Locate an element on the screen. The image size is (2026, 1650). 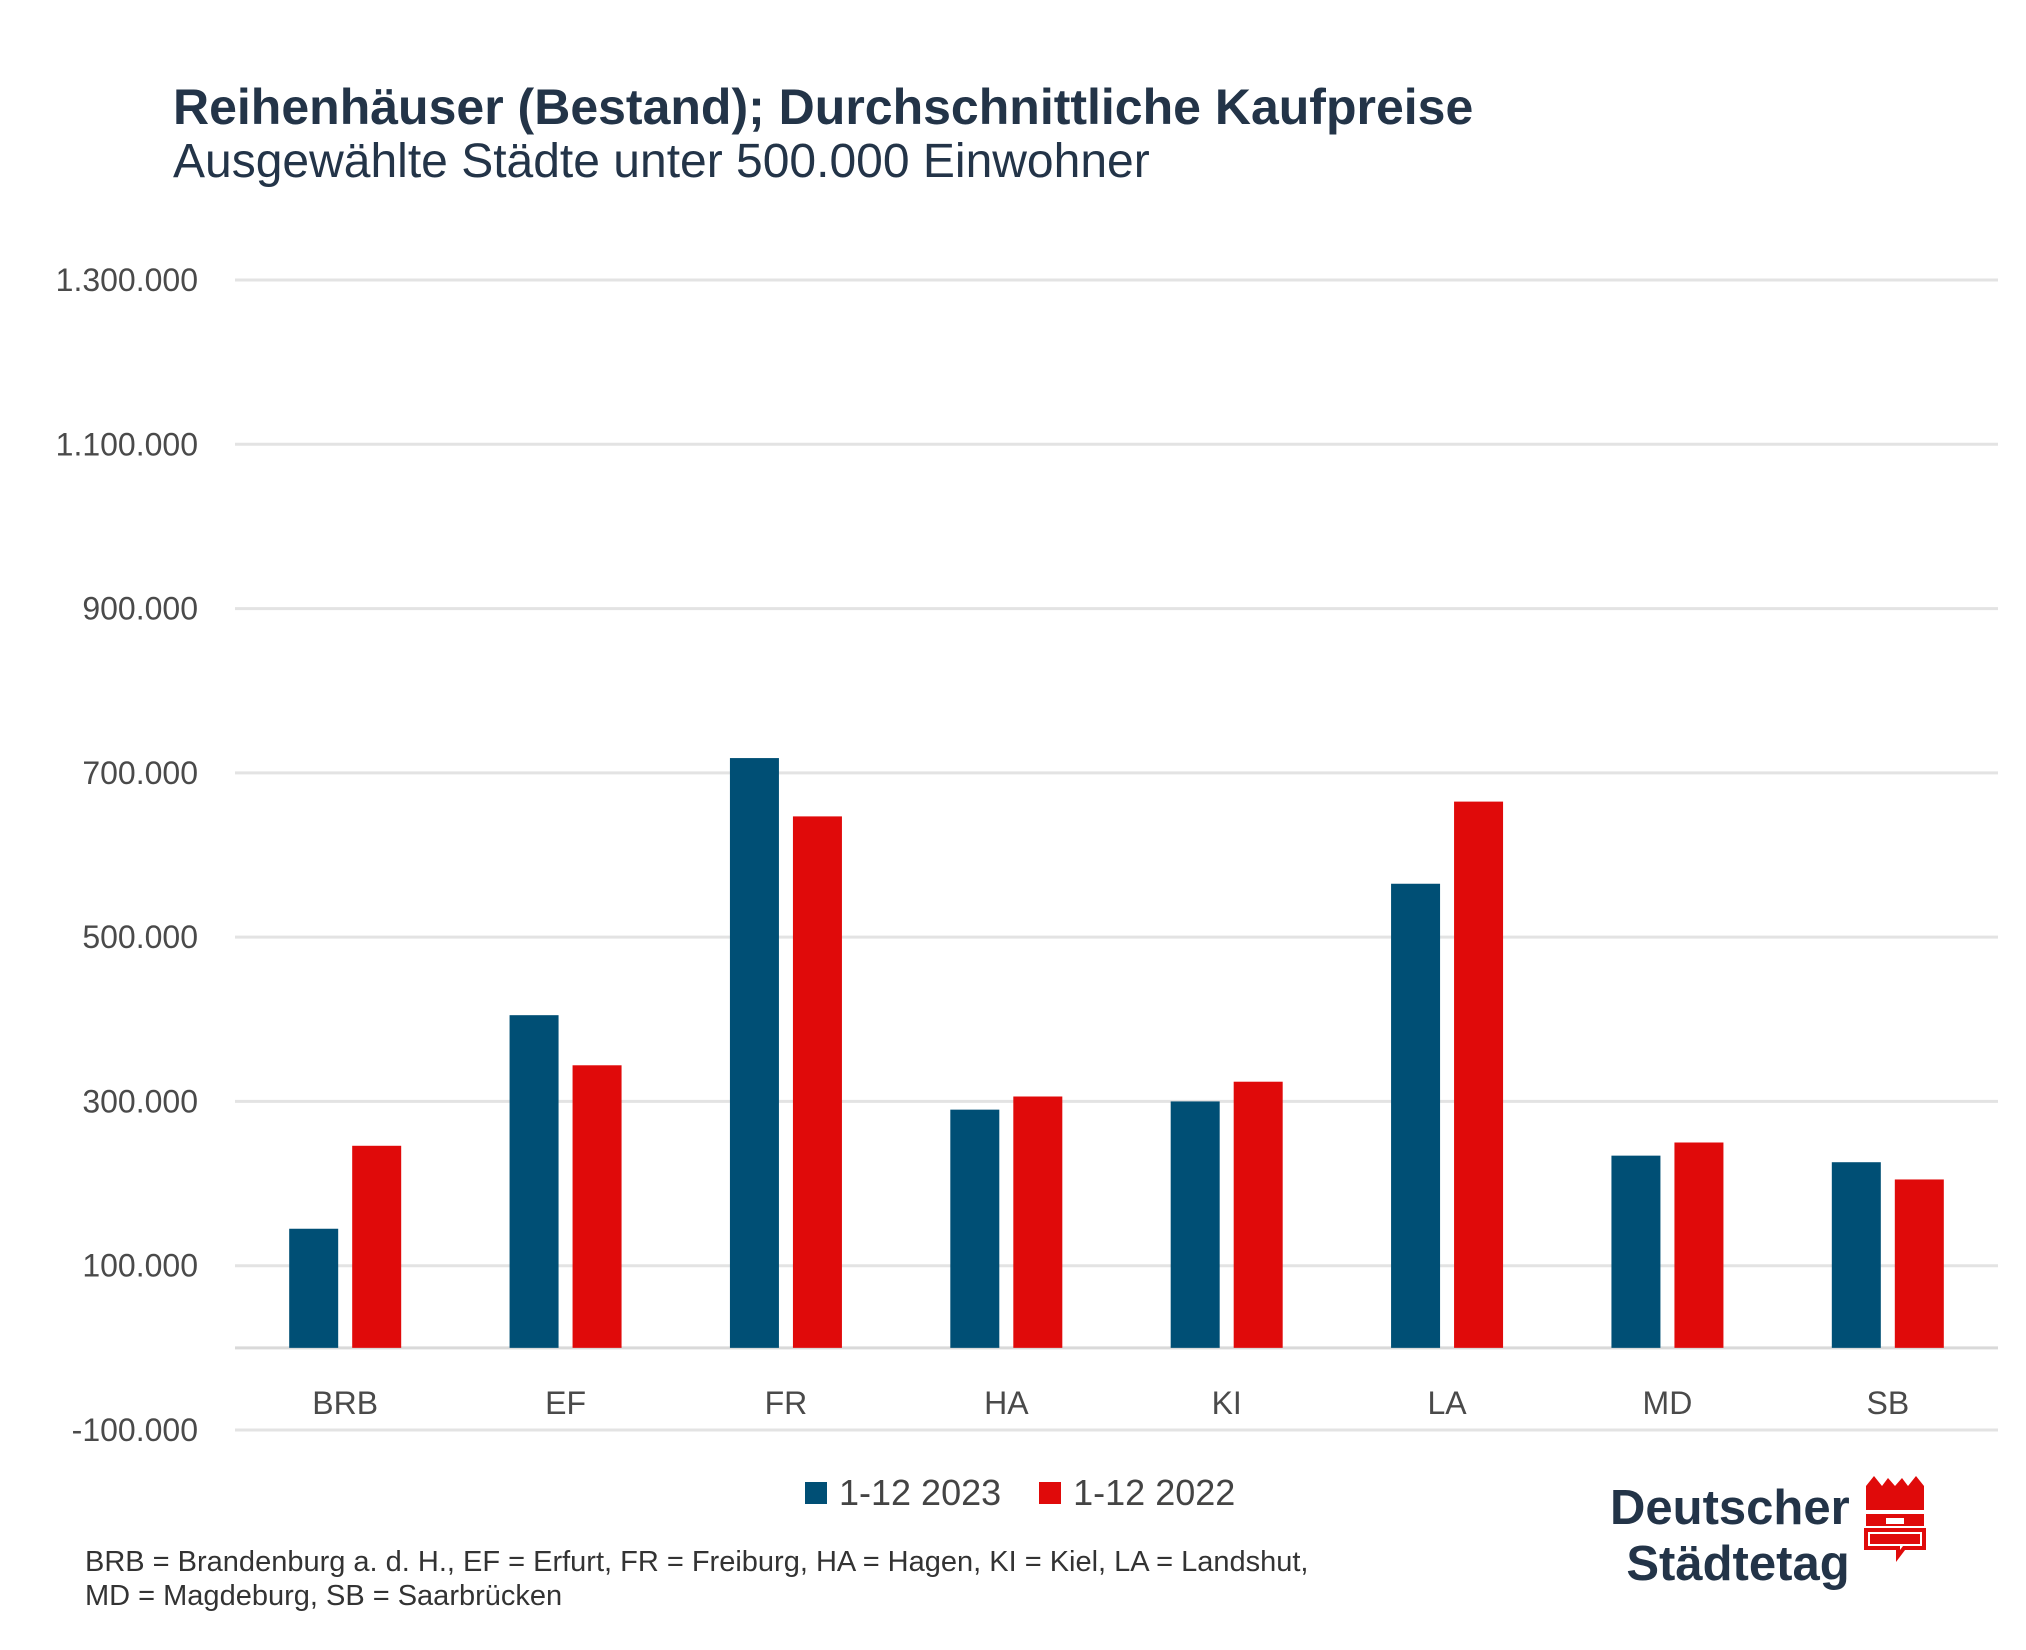
bar-la-2023 is located at coordinates (1416, 1115).